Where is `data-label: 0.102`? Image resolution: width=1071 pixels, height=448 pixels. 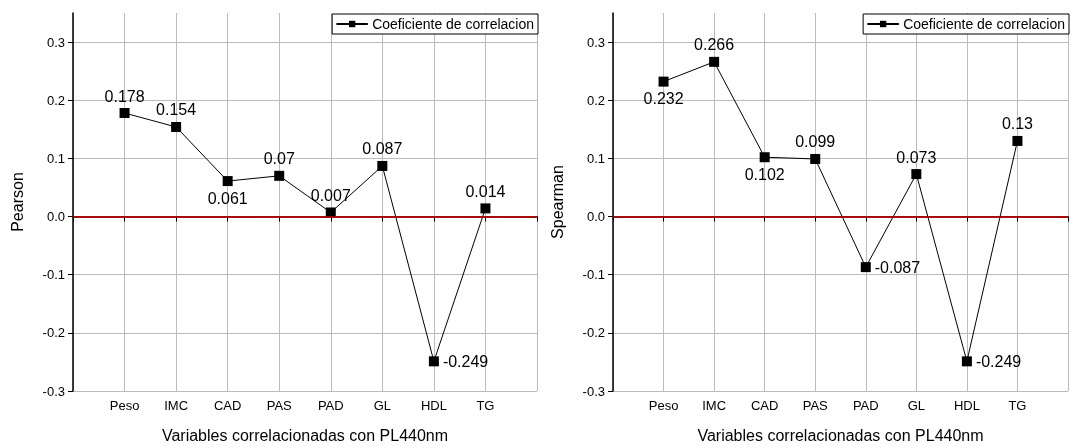
data-label: 0.102 is located at coordinates (764, 174).